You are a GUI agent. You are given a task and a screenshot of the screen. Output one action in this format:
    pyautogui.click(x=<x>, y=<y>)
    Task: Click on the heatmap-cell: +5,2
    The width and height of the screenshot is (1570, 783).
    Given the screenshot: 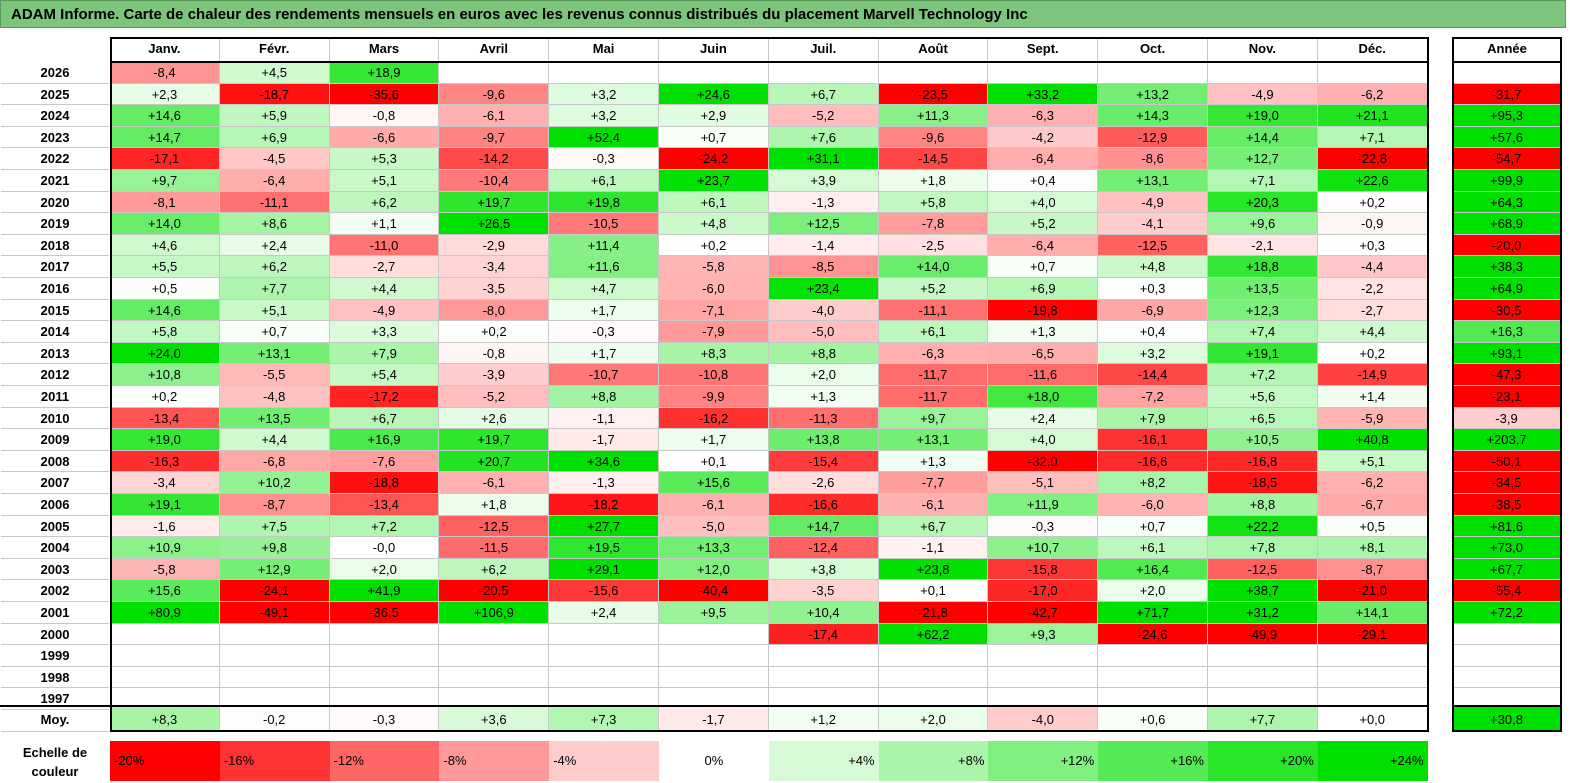 What is the action you would take?
    pyautogui.click(x=933, y=289)
    